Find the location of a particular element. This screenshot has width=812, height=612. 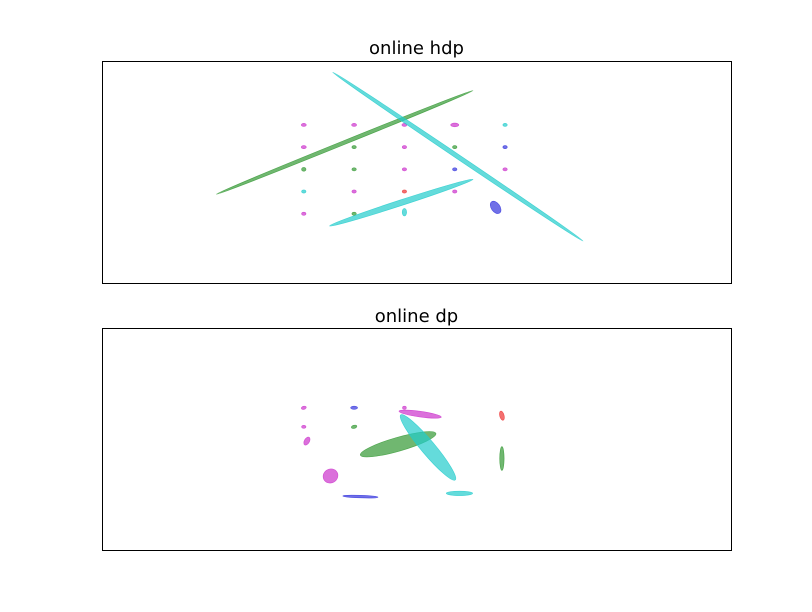

panel-title: online dp is located at coordinates (416, 316).